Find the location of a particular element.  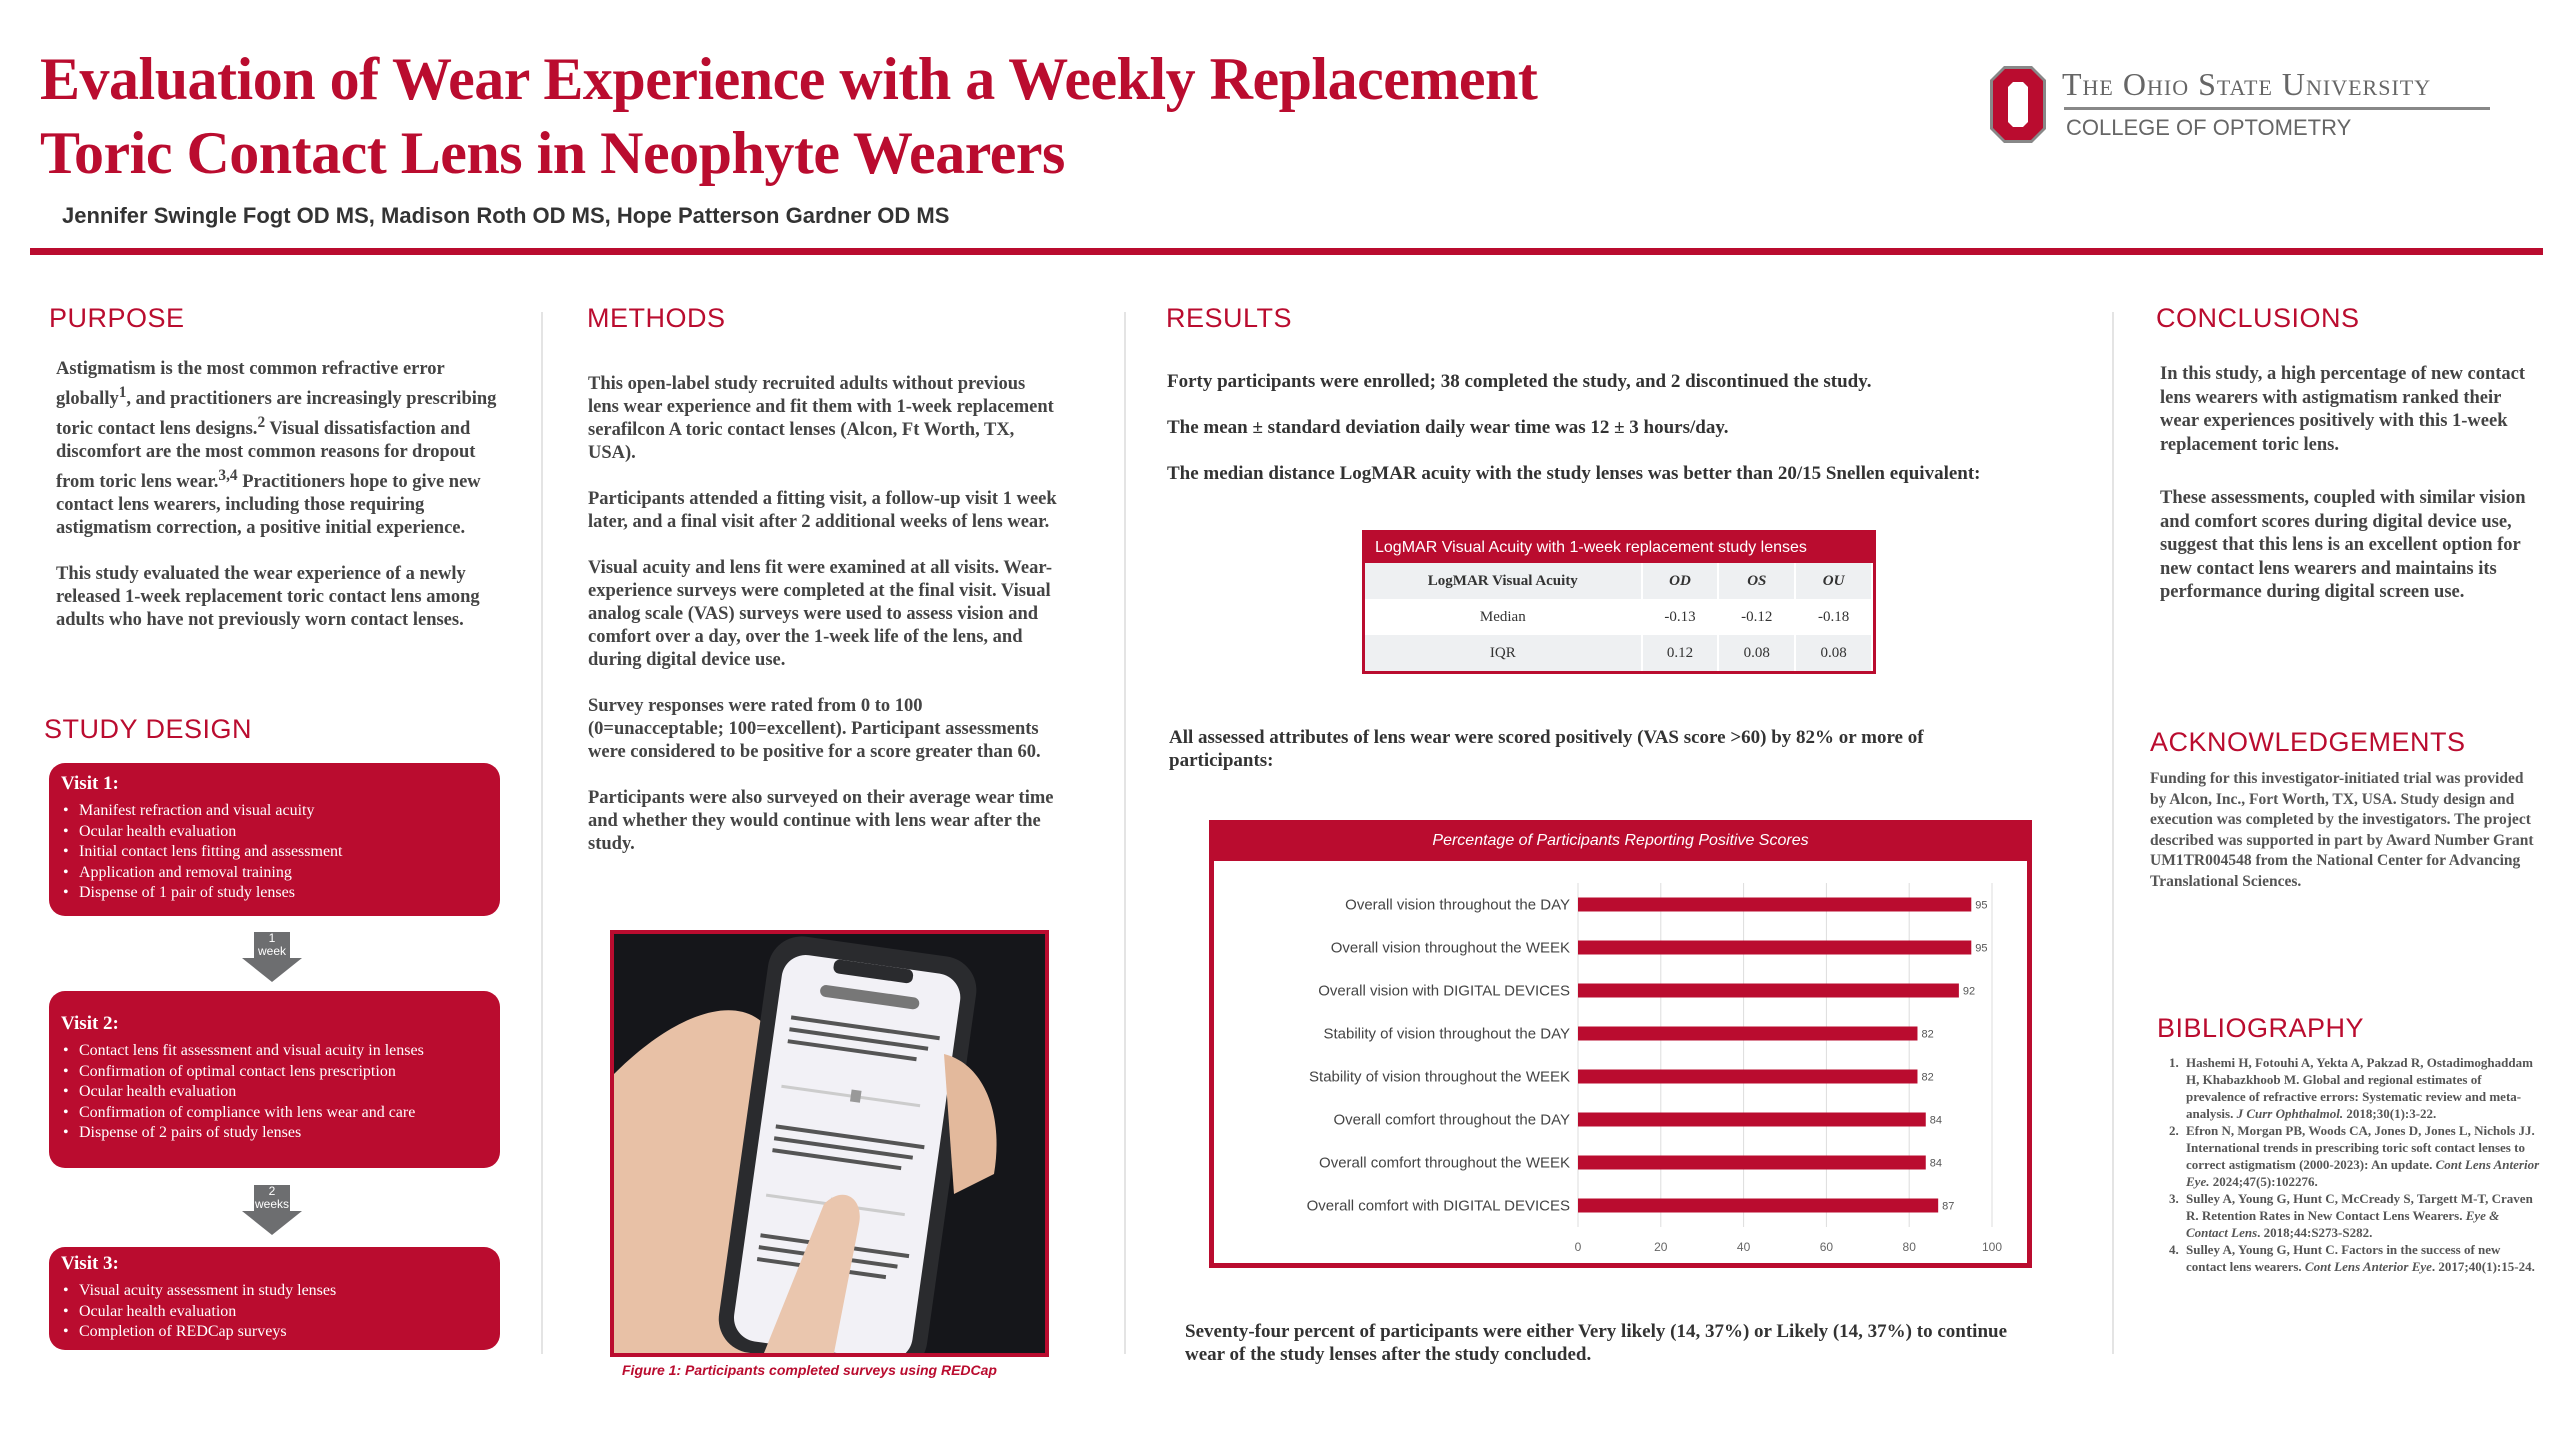

bibliography-heading: BIBLIOGRAPHY is located at coordinates (2261, 1028).